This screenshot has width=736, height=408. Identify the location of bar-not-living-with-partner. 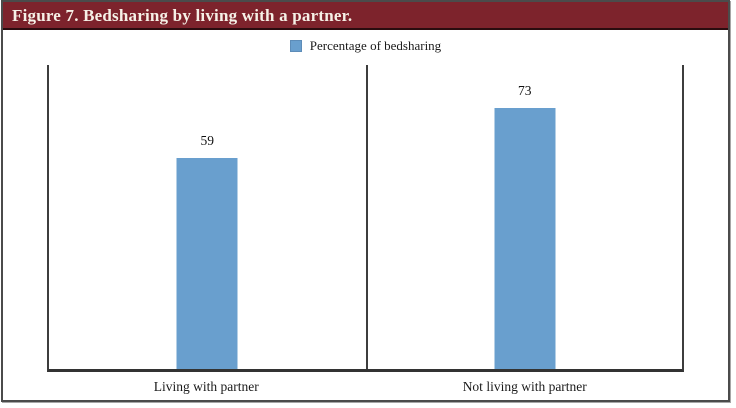
(525, 238).